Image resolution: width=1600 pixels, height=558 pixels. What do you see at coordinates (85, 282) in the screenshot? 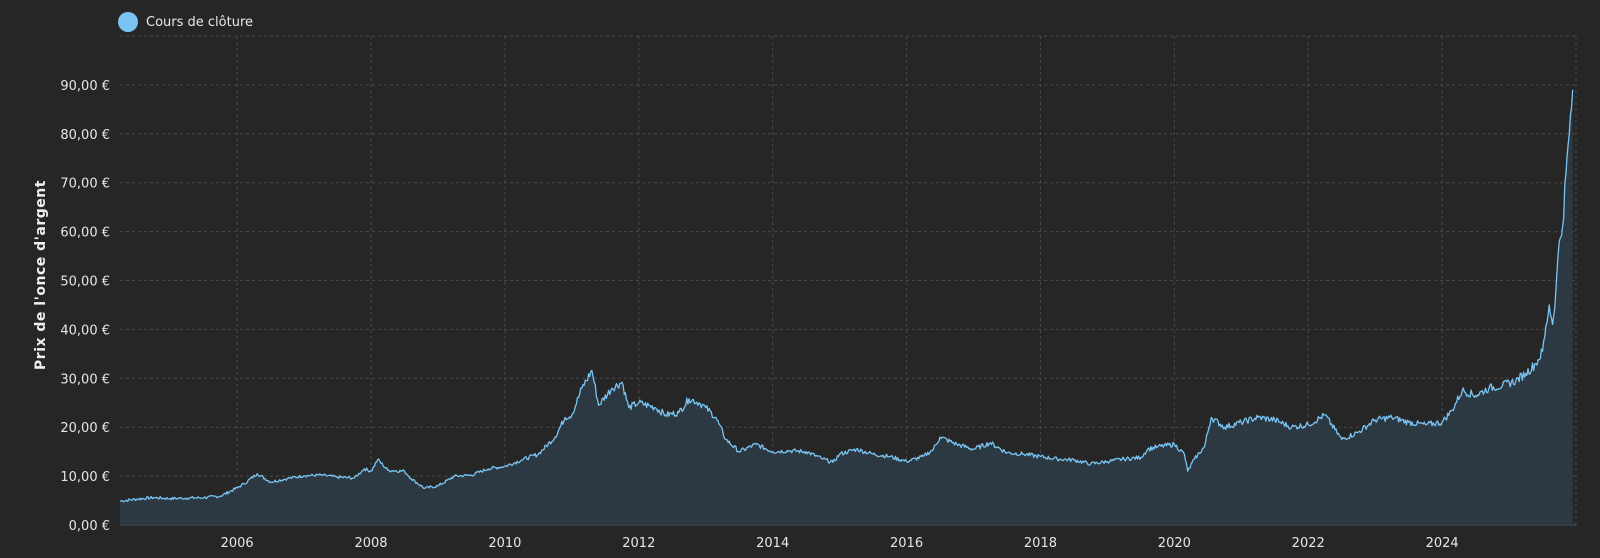
I see `y-tick-label: 50,00 €` at bounding box center [85, 282].